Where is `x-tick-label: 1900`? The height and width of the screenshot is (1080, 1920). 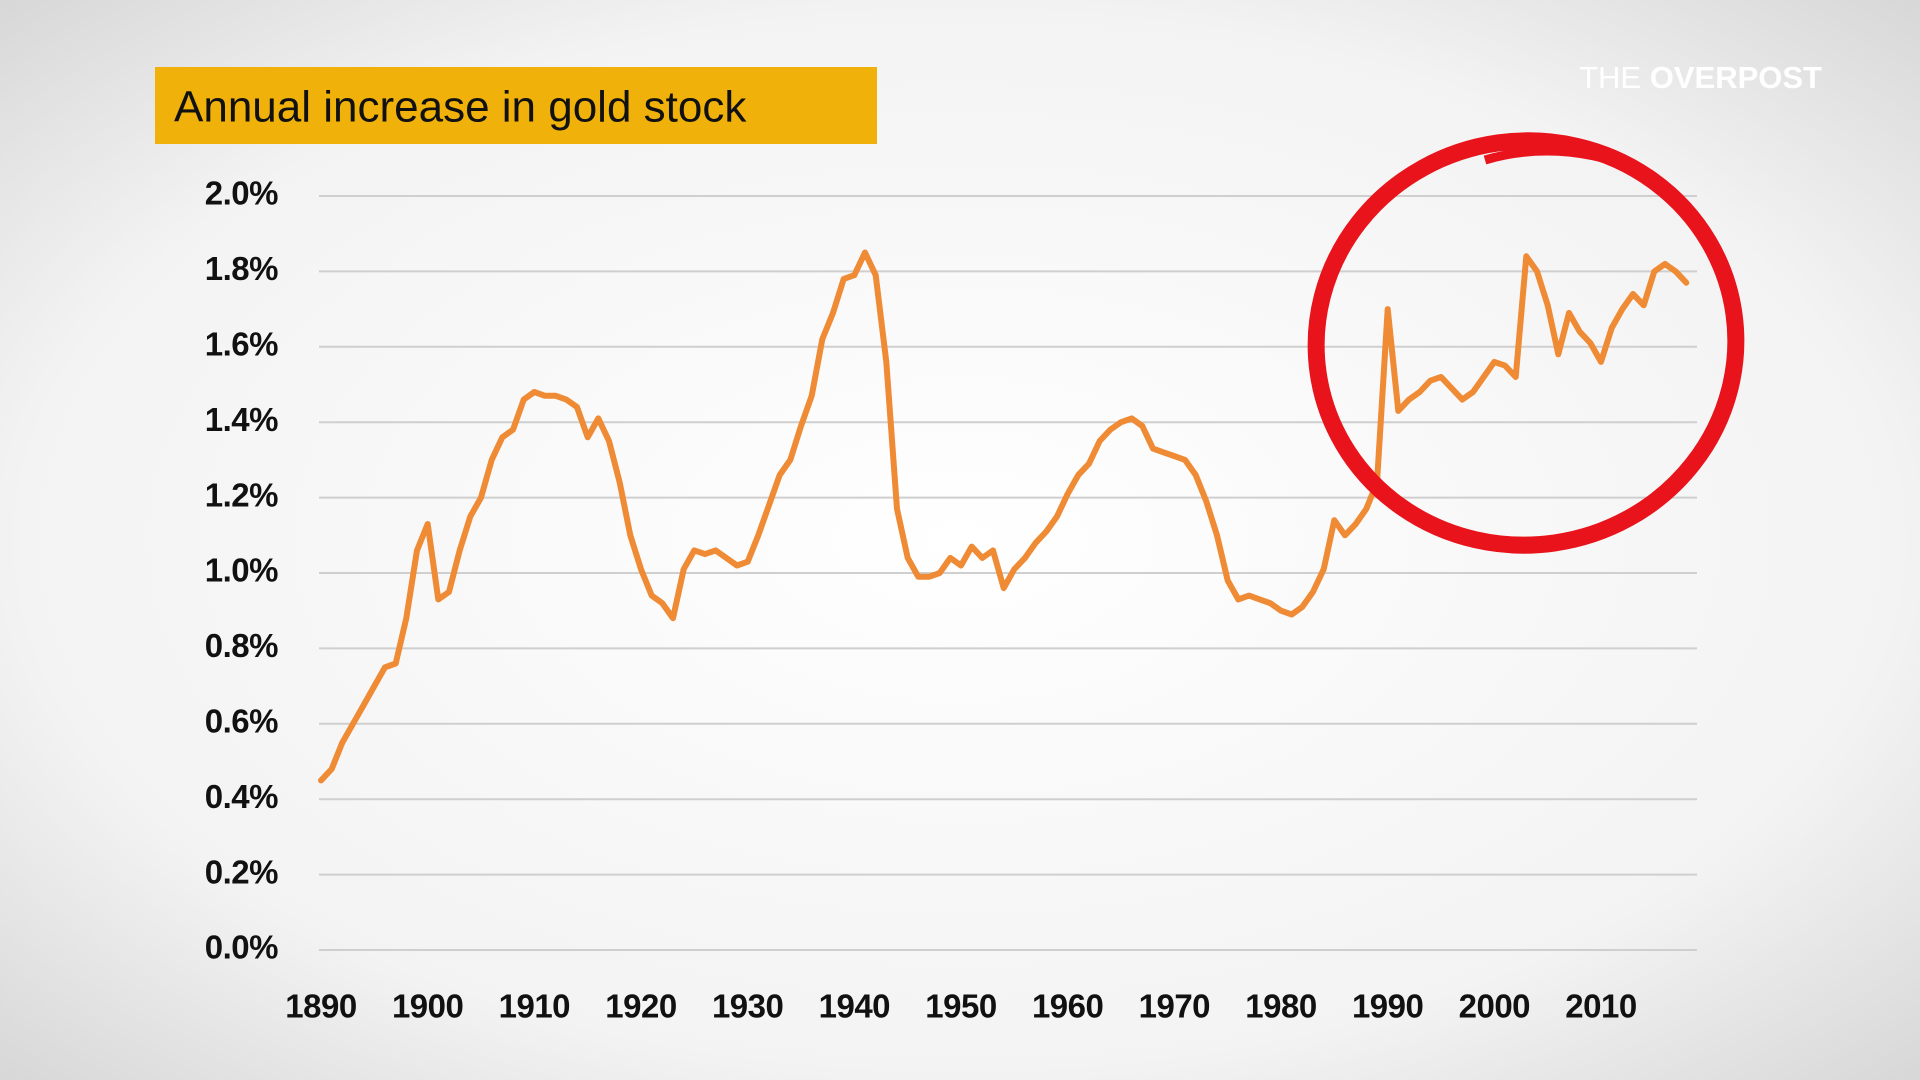 x-tick-label: 1900 is located at coordinates (427, 1006).